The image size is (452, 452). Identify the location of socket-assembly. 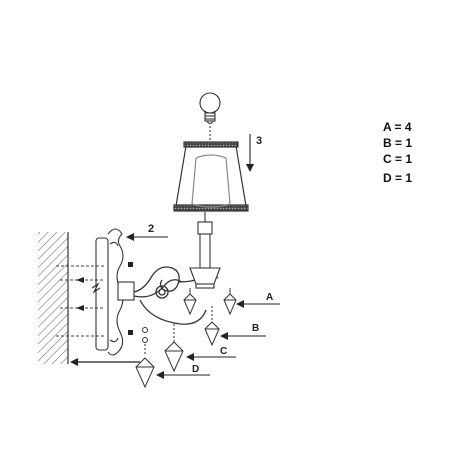
(205, 246).